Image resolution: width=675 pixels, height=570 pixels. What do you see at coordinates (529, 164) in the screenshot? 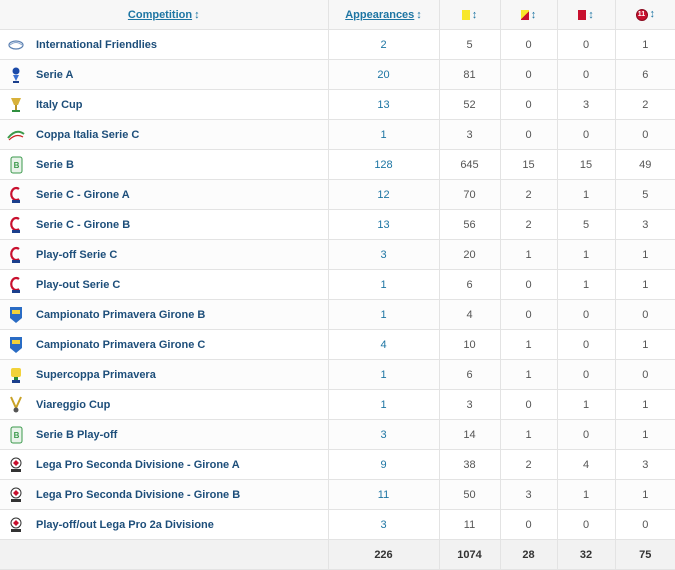
I see `second-yellow-cell: 15` at bounding box center [529, 164].